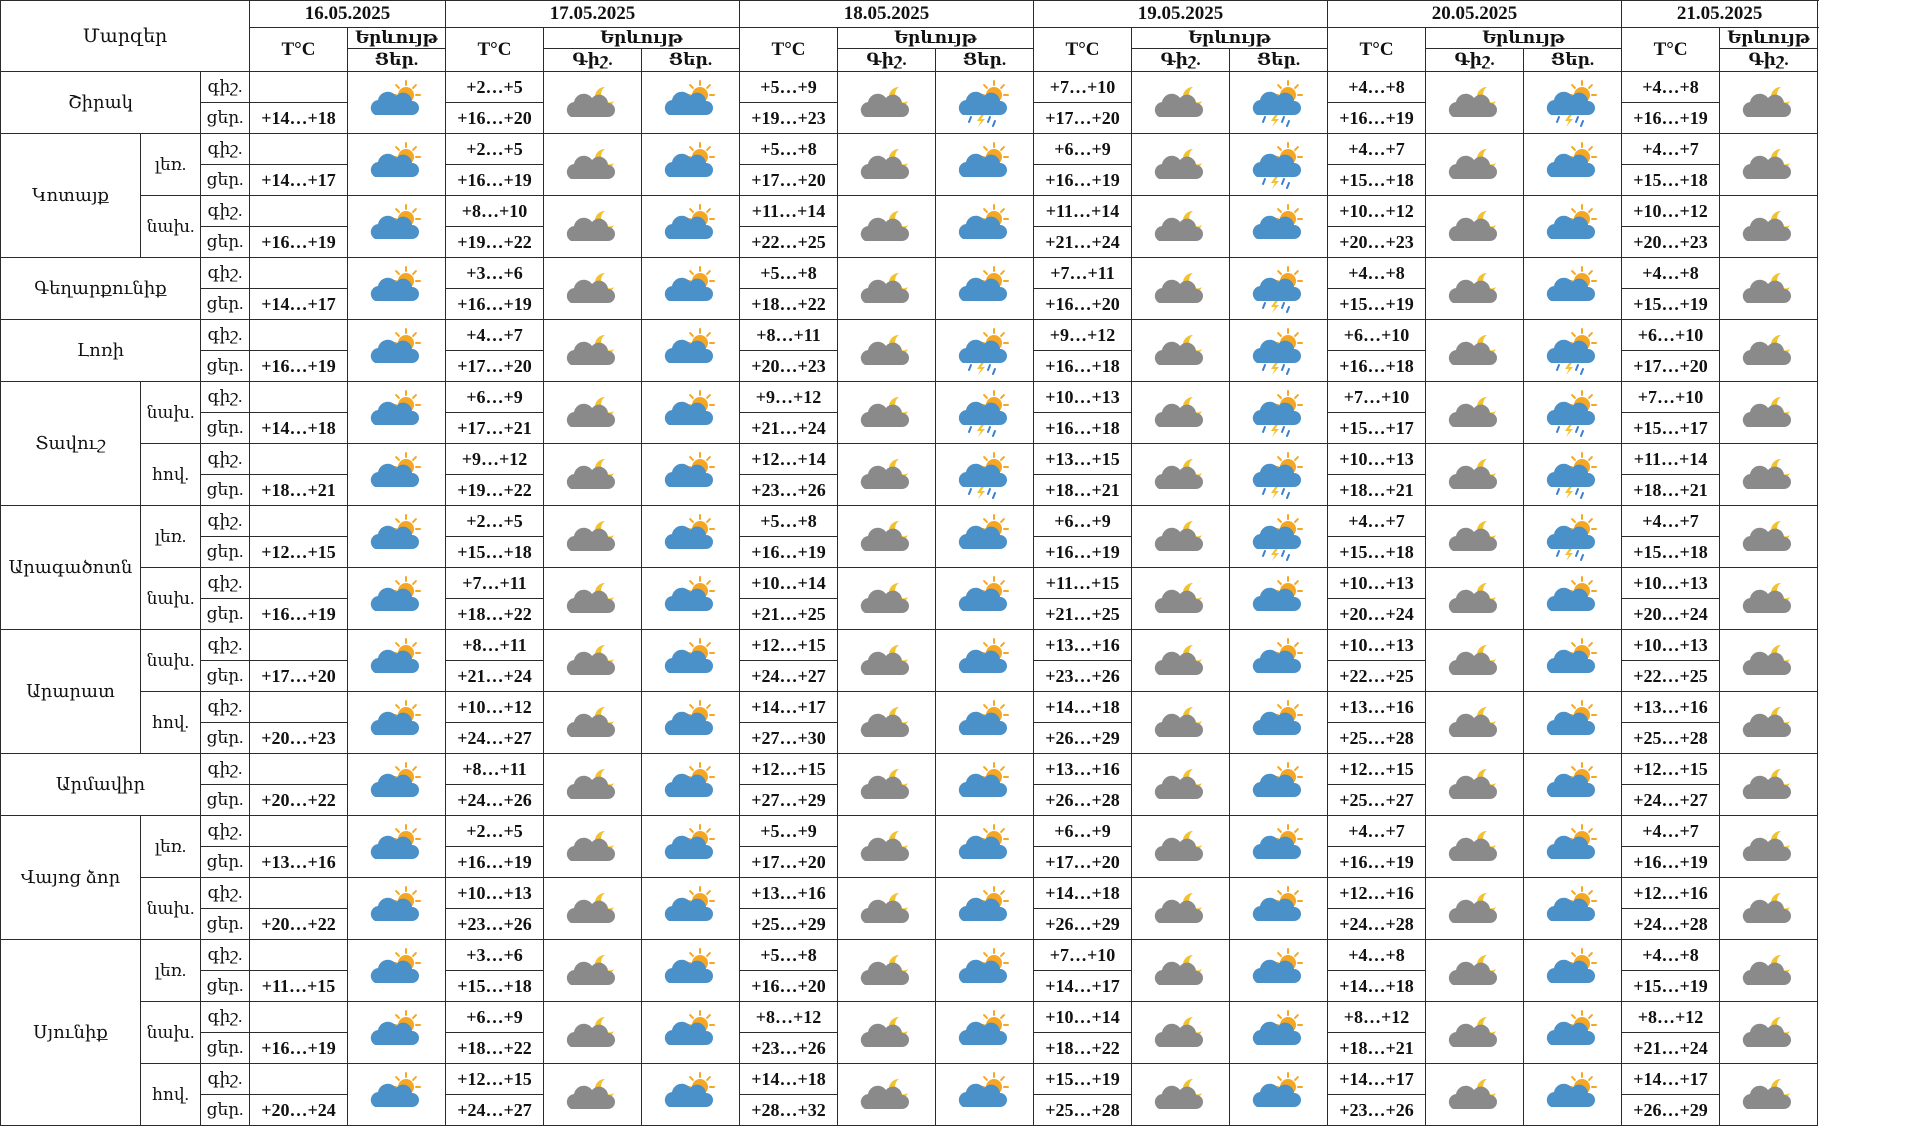 The height and width of the screenshot is (1142, 1920). Describe the element at coordinates (1279, 60) in the screenshot. I see `day-header: Ցեր.` at that location.